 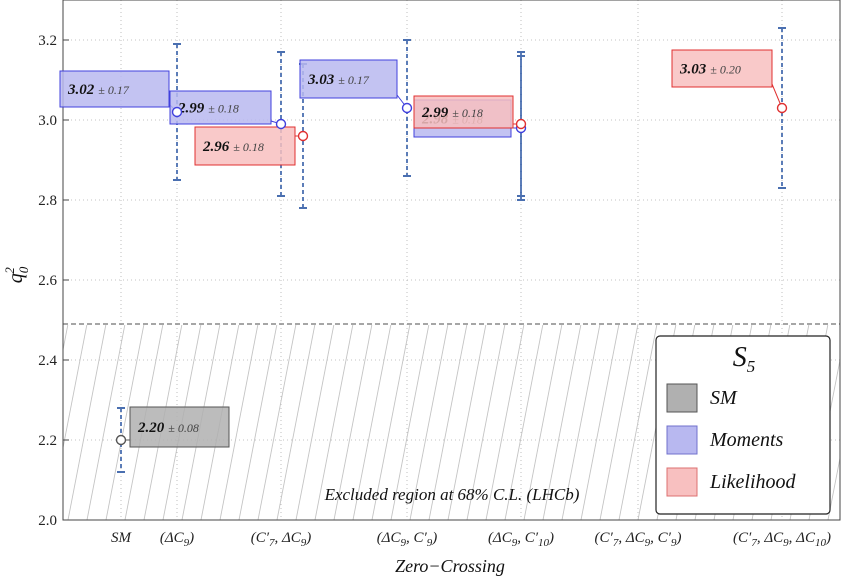 I want to click on y-axis-title: q02, so click(x=16, y=274).